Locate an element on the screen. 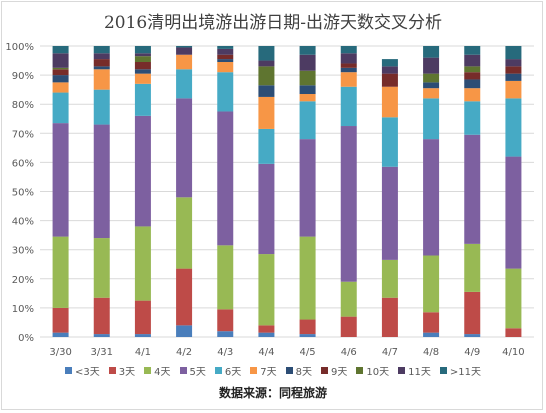 The width and height of the screenshot is (546, 413). y-tick-label: 80% is located at coordinates (23, 105).